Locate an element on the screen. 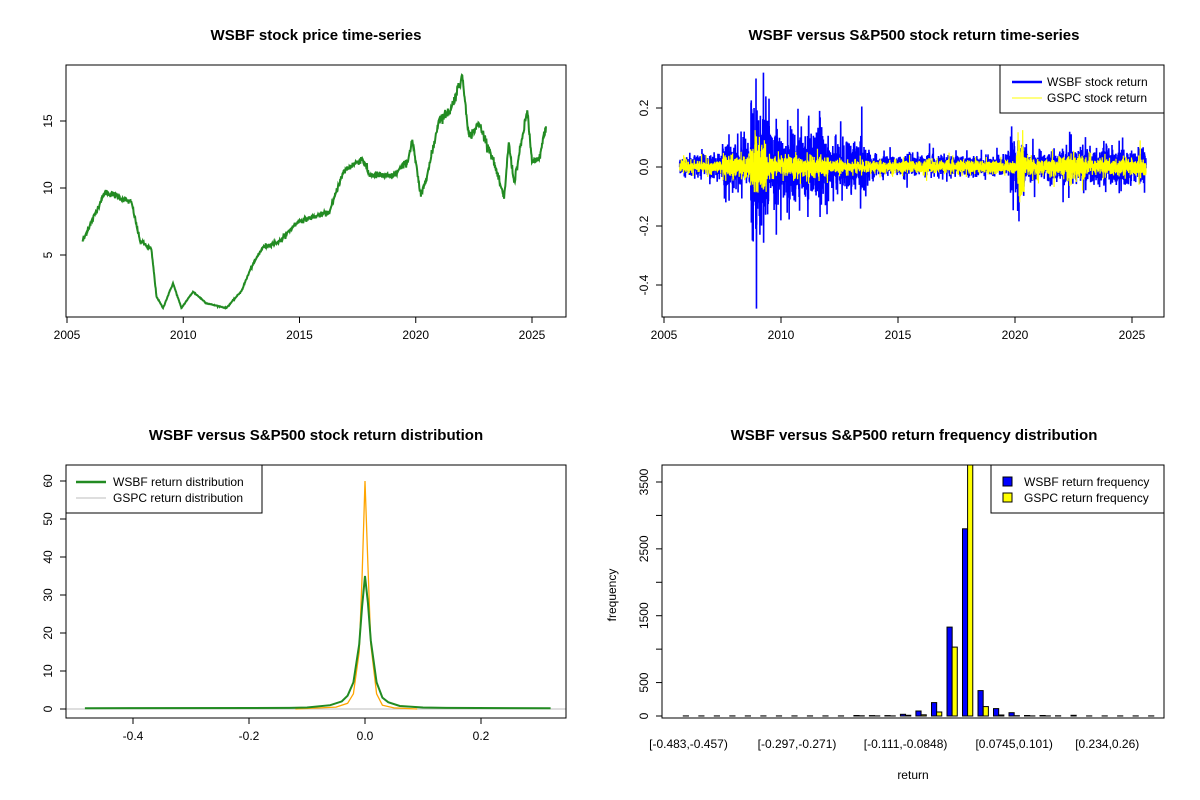 The height and width of the screenshot is (800, 1200). return-legend: WSBF stock return GSPC stock return is located at coordinates (1082, 89).